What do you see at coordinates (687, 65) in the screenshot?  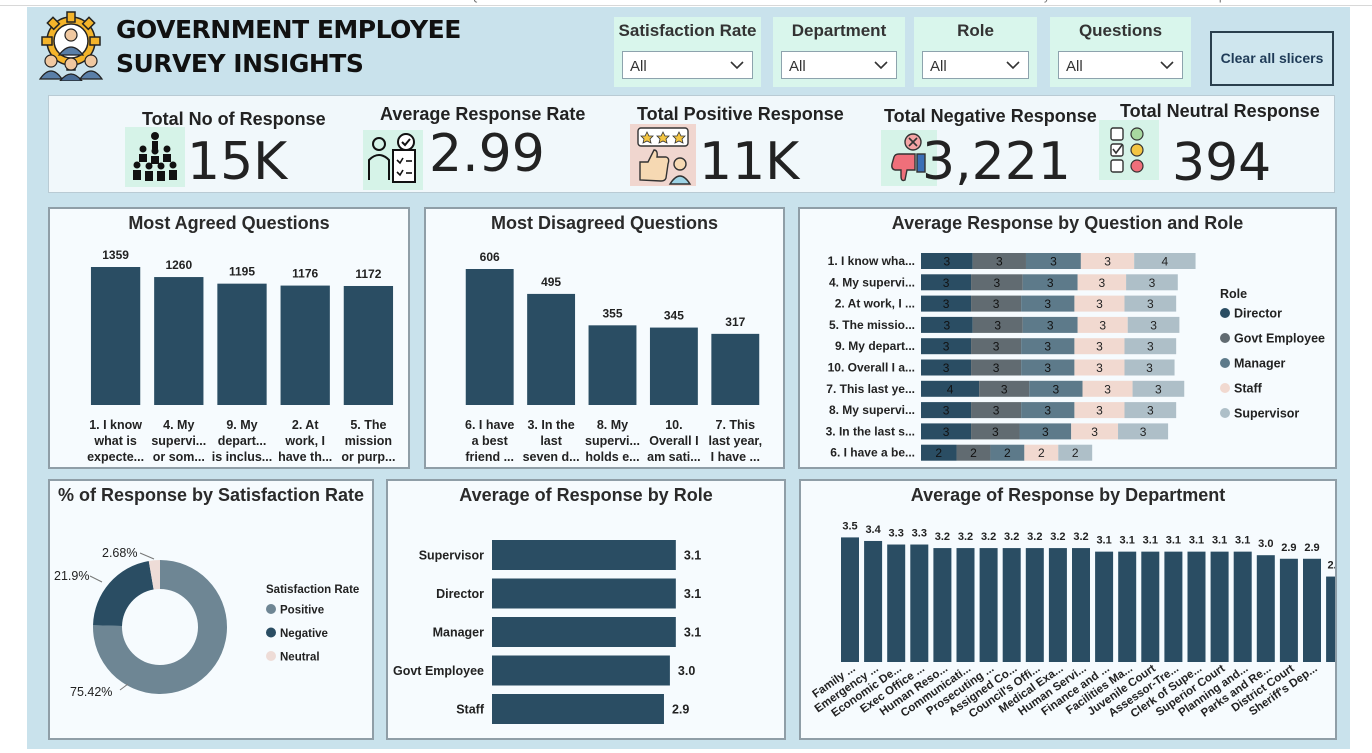 I see `satisfaction-rate-dropdown: All` at bounding box center [687, 65].